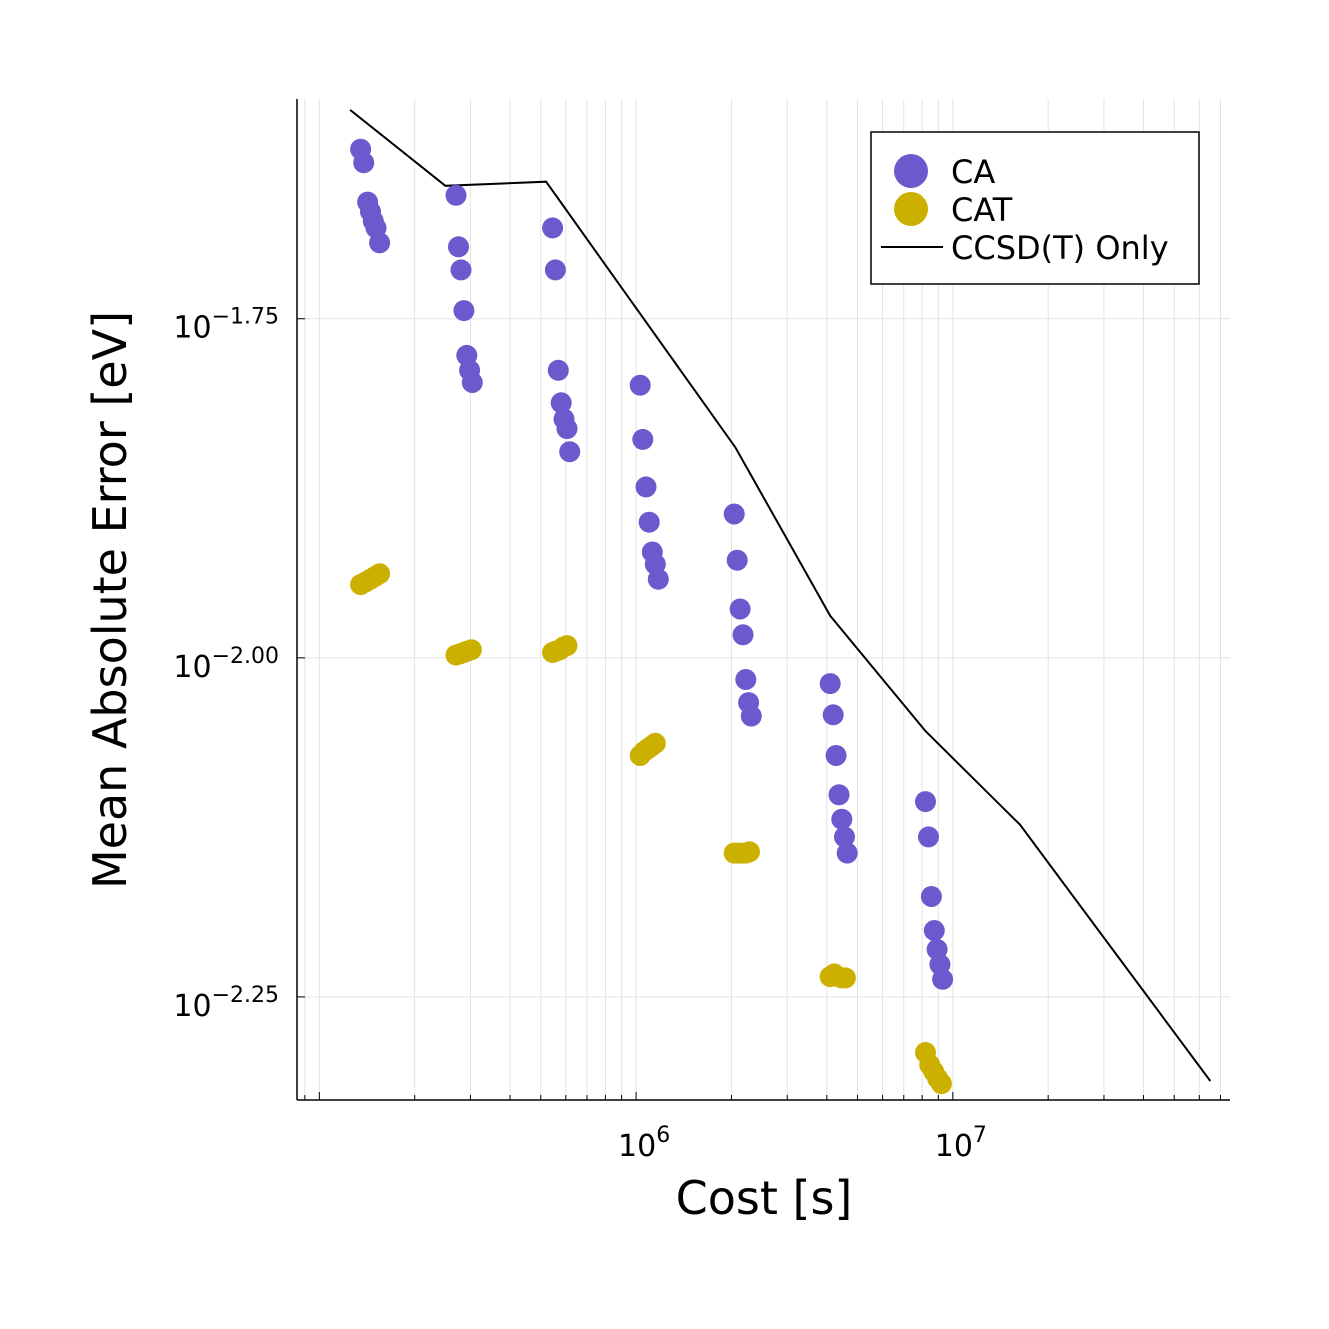 Image resolution: width=1329 pixels, height=1329 pixels. Describe the element at coordinates (973, 172) in the screenshot. I see `legend-label-ca: CA` at that location.